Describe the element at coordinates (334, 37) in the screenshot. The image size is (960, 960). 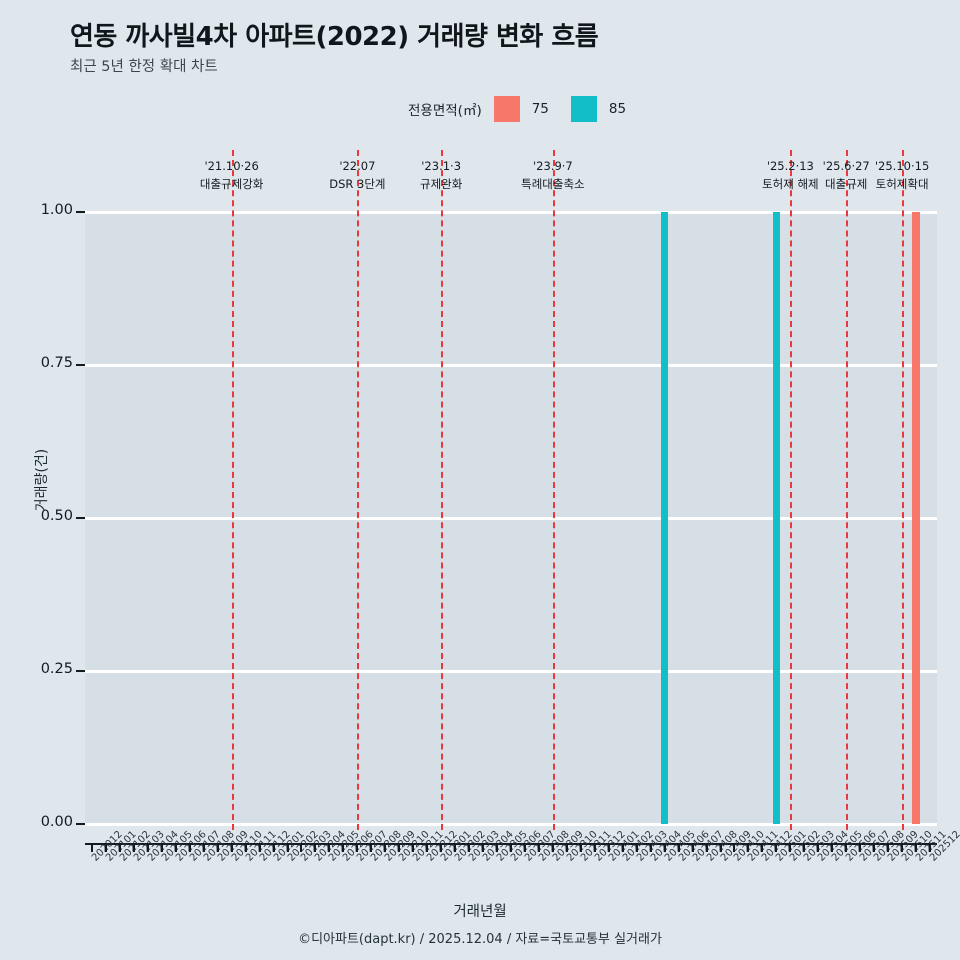
I see `page-title: 연동 까사빌4차 아파트(2022) 거래량 변화 흐름` at that location.